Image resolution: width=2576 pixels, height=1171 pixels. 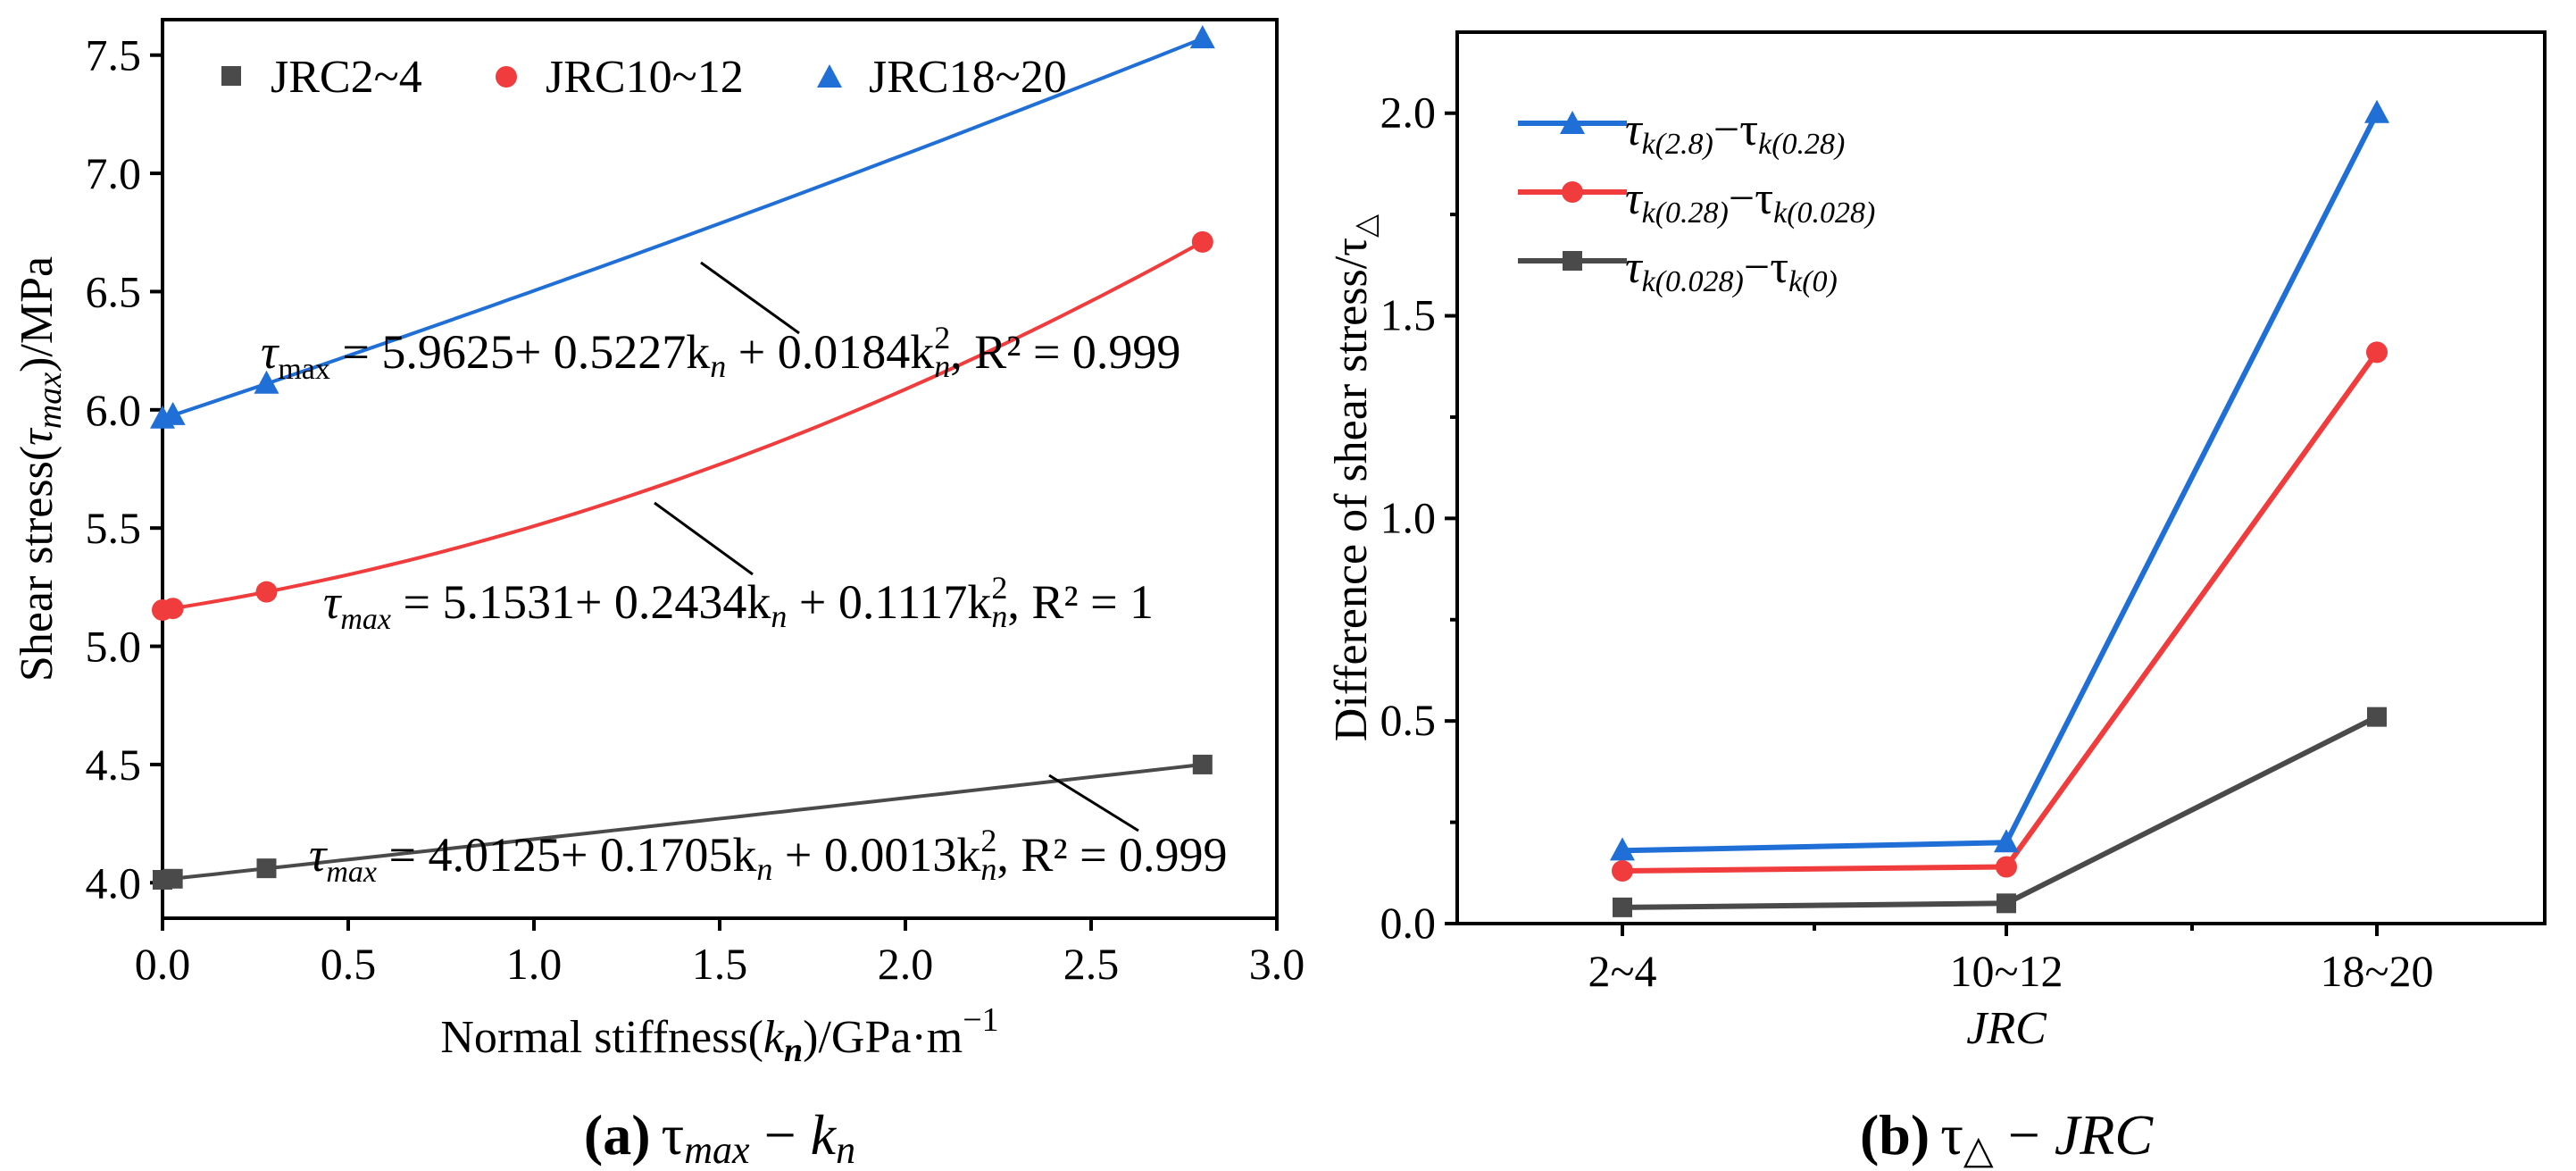 What do you see at coordinates (2000, 612) in the screenshot?
I see `series-line-τk(0.28)−τk(0.028)` at bounding box center [2000, 612].